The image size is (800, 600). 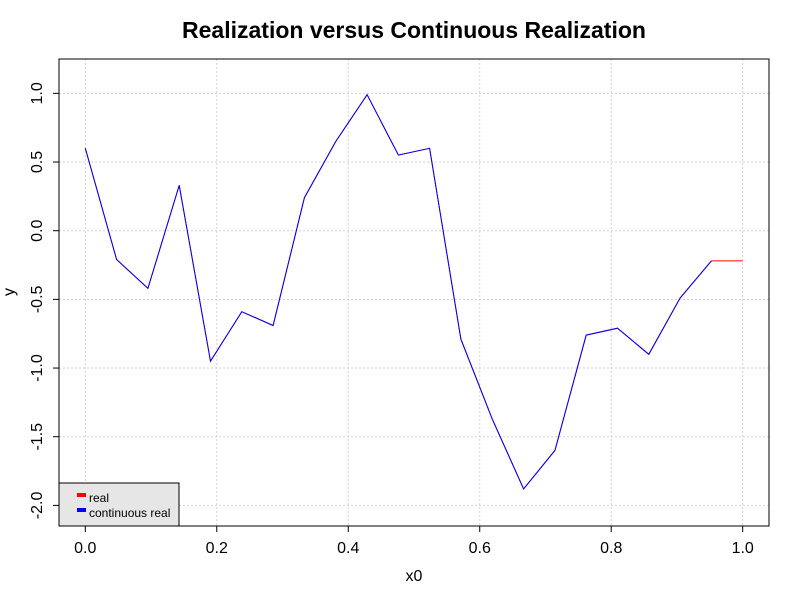 I want to click on x-tick-label: 0.0, so click(x=85, y=548).